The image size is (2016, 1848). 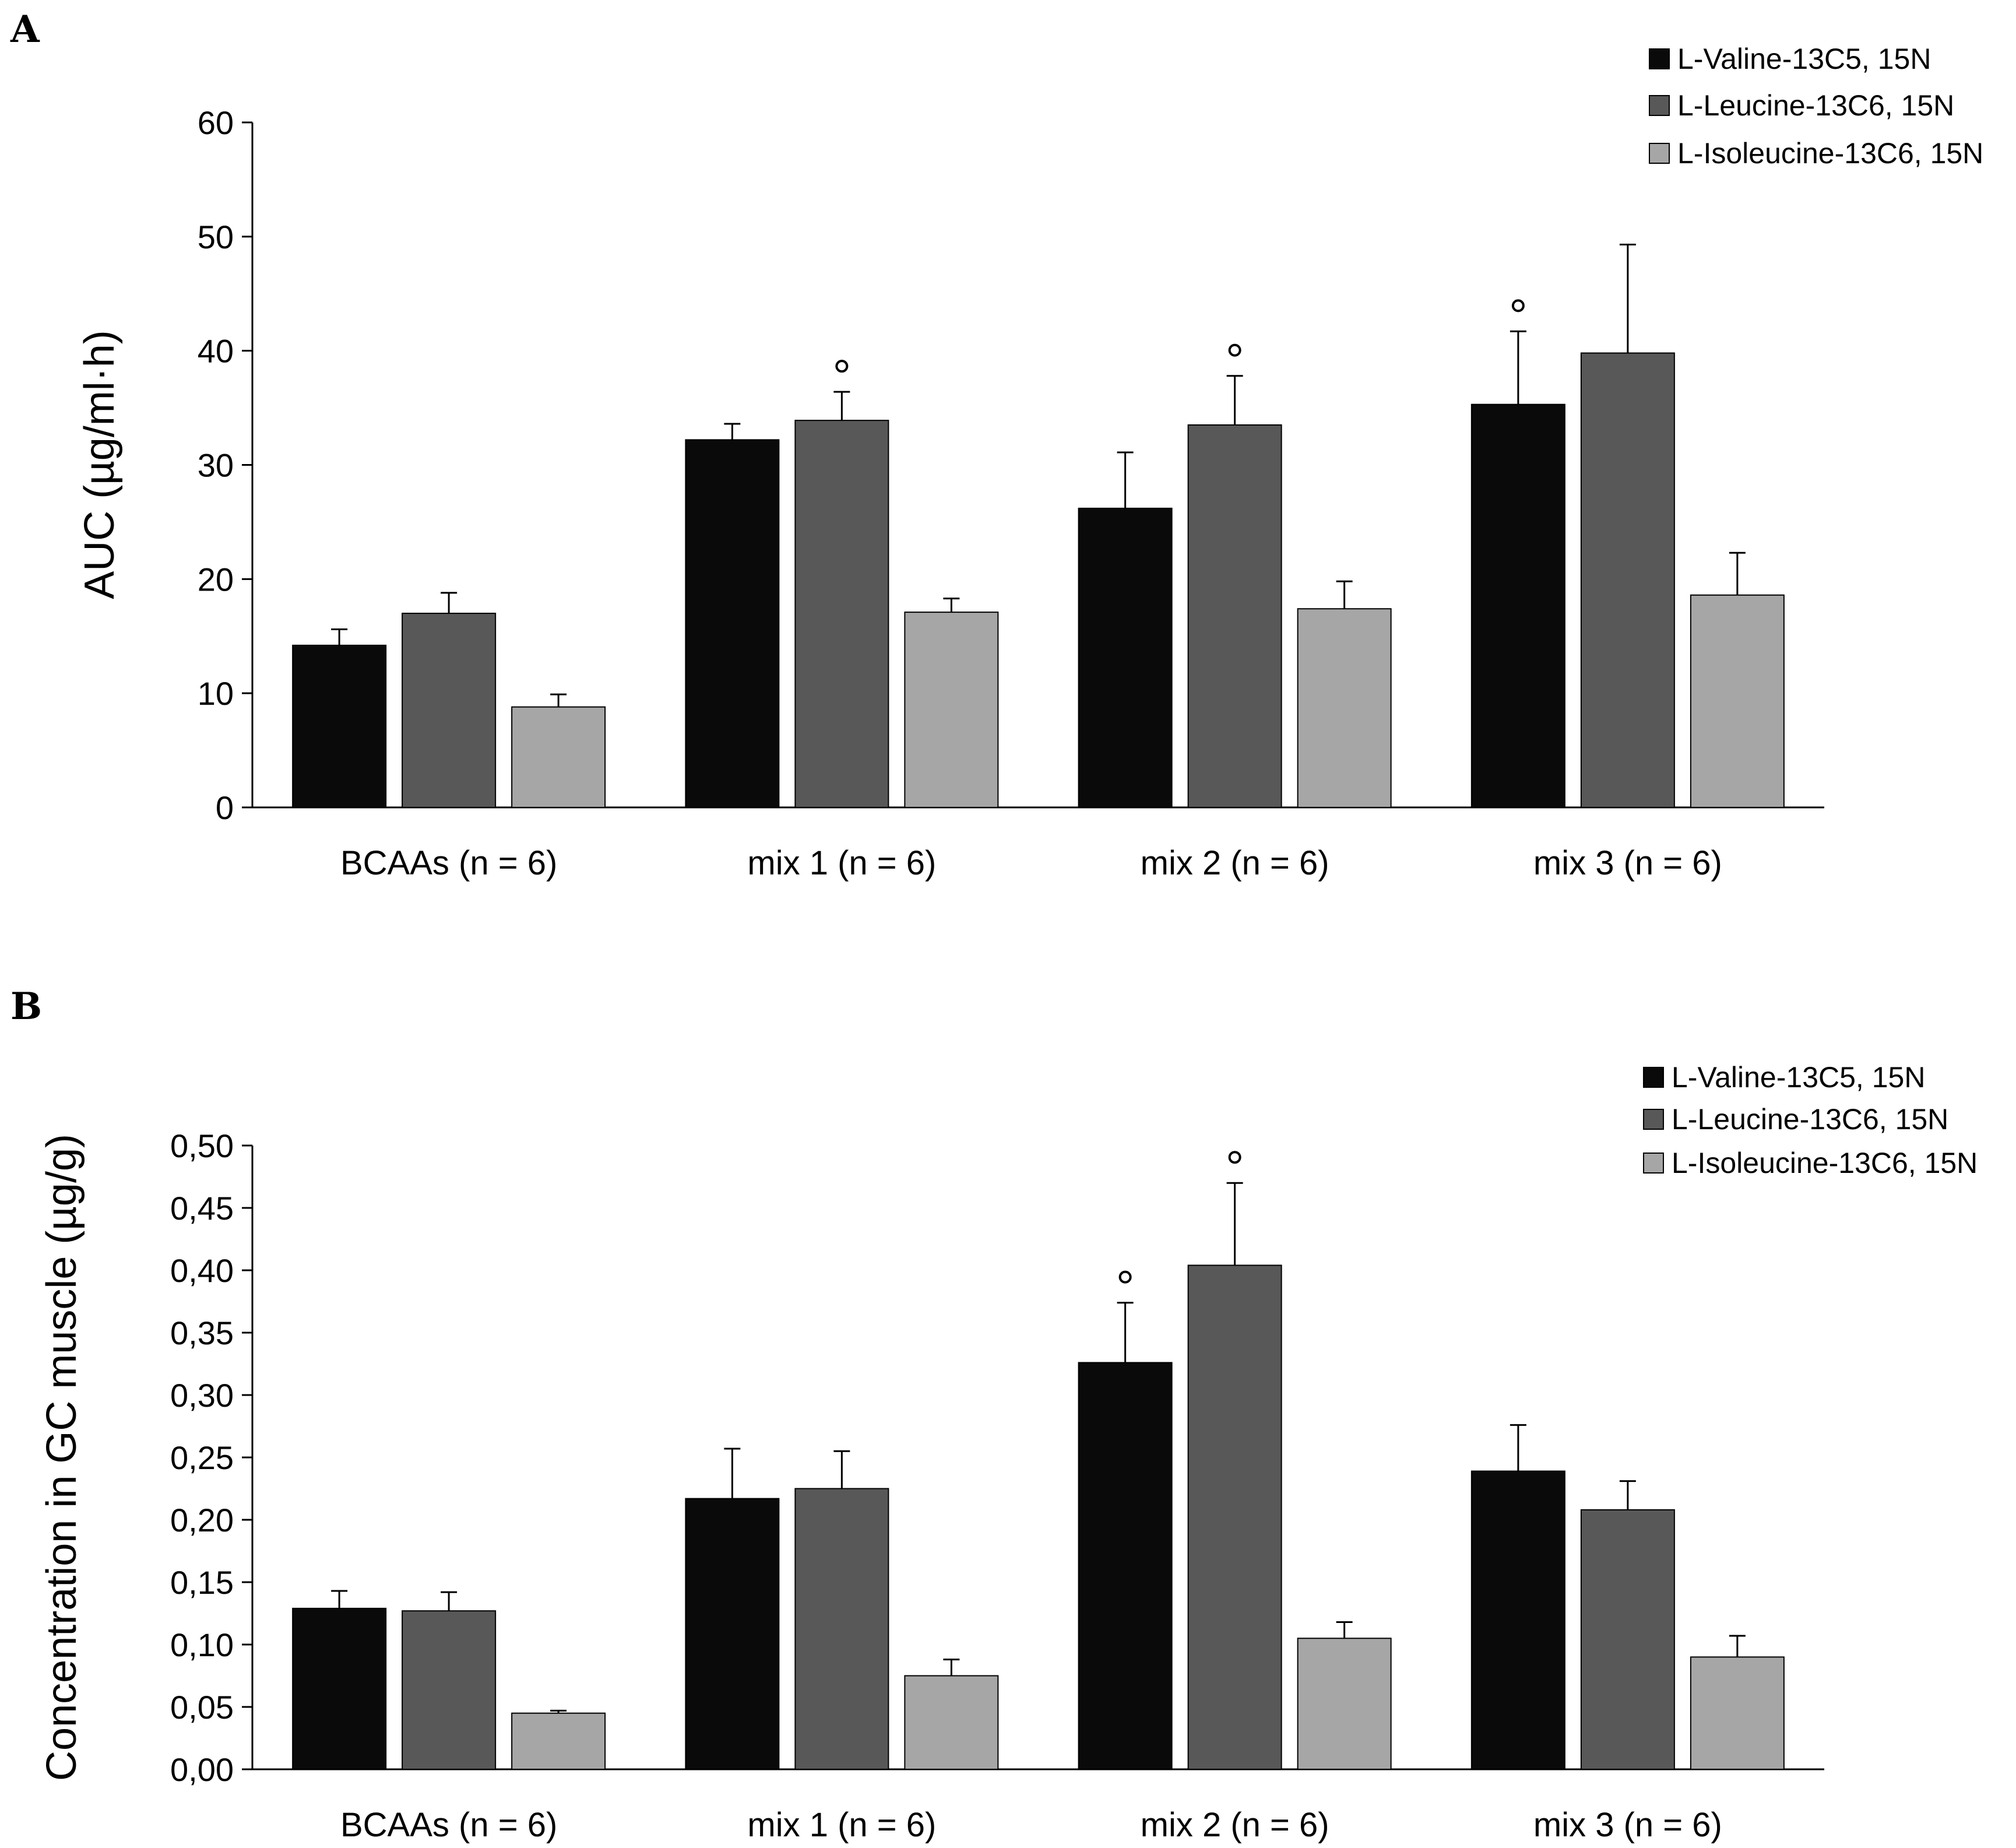 What do you see at coordinates (202, 1209) in the screenshot?
I see `y-tick-label: 0,45` at bounding box center [202, 1209].